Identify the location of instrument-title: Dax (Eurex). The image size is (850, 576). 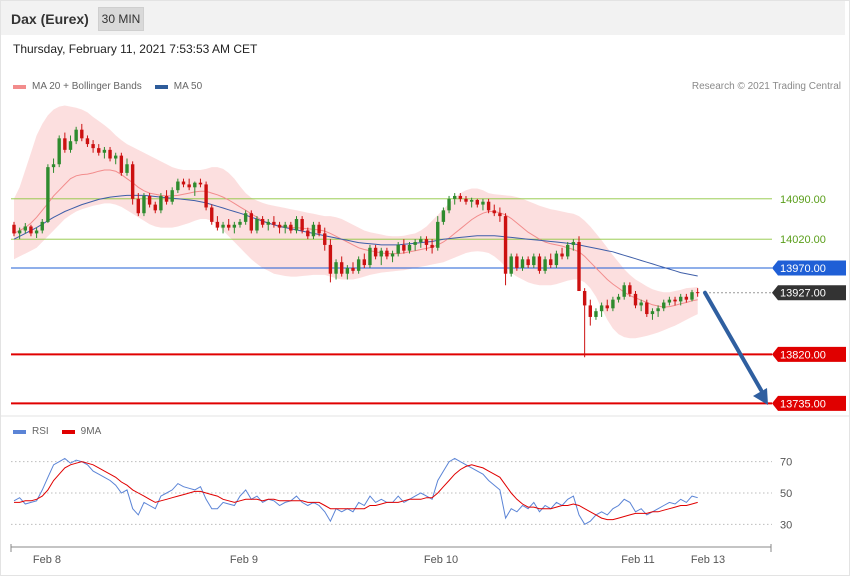
(50, 19).